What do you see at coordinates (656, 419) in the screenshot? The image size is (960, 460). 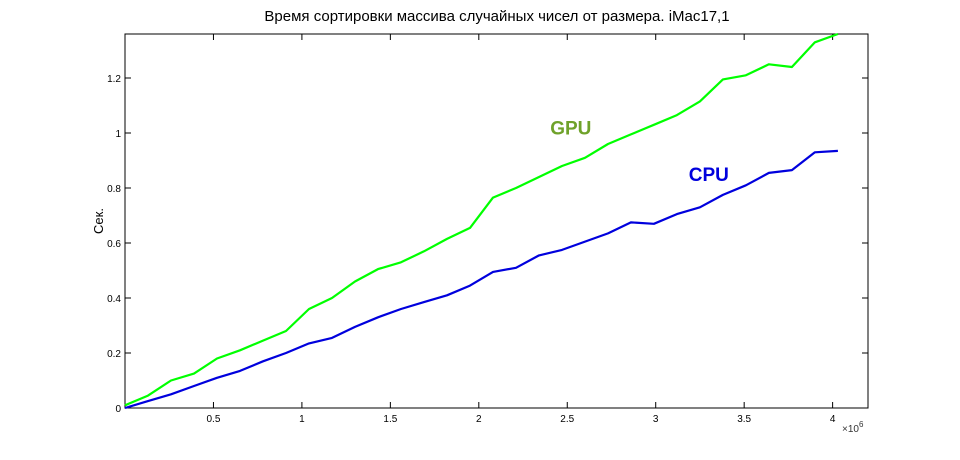 I see `x-tick-label: 3` at bounding box center [656, 419].